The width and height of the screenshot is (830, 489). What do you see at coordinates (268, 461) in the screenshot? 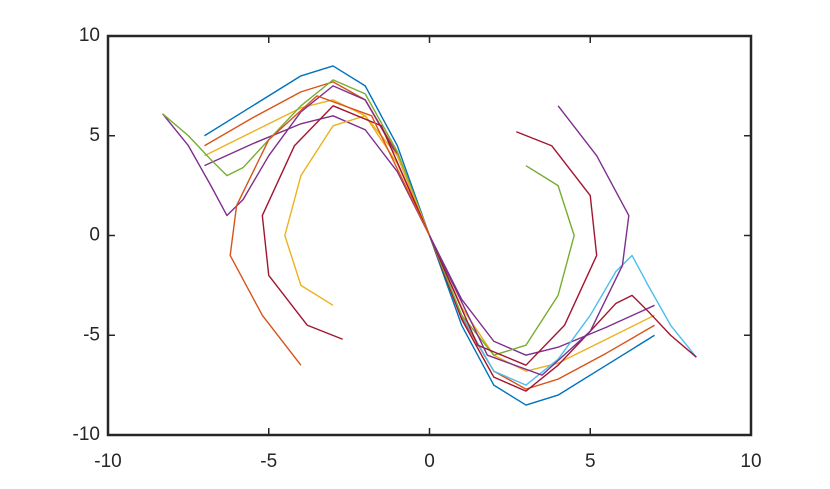
I see `x-tick-label: -5` at bounding box center [268, 461].